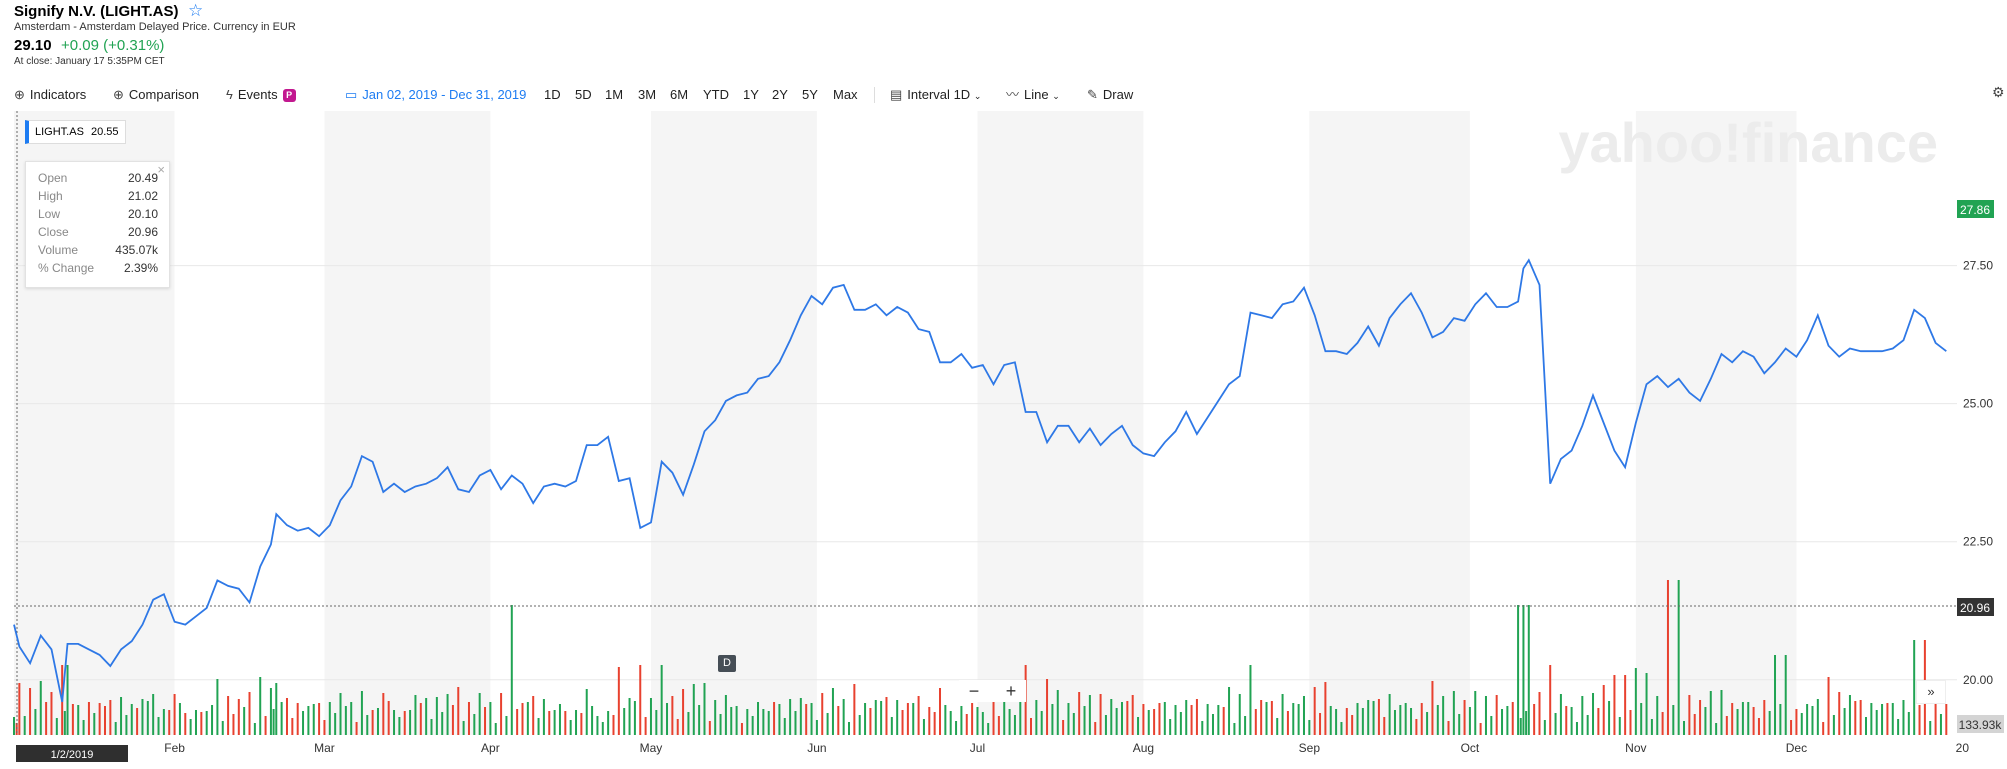 This screenshot has height=769, width=2007. Describe the element at coordinates (98, 214) in the screenshot. I see `ohlc-low-row: Low 20.10` at that location.